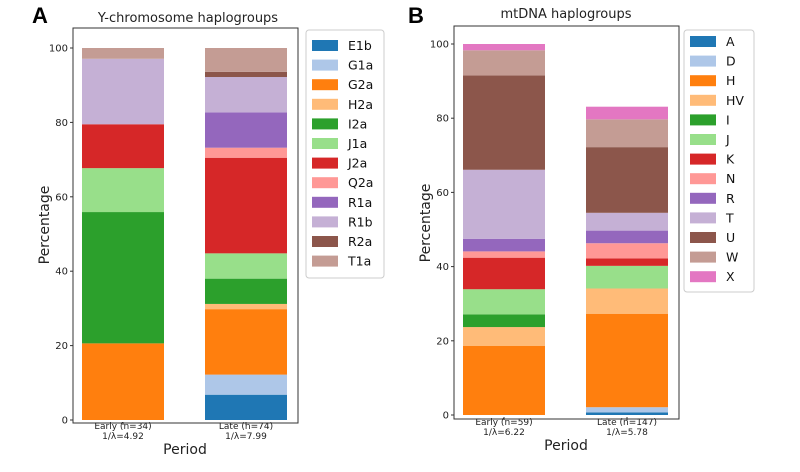 Image resolution: width=800 pixels, height=472 pixels. Describe the element at coordinates (61, 346) in the screenshot. I see `y-tick-label: 20` at that location.